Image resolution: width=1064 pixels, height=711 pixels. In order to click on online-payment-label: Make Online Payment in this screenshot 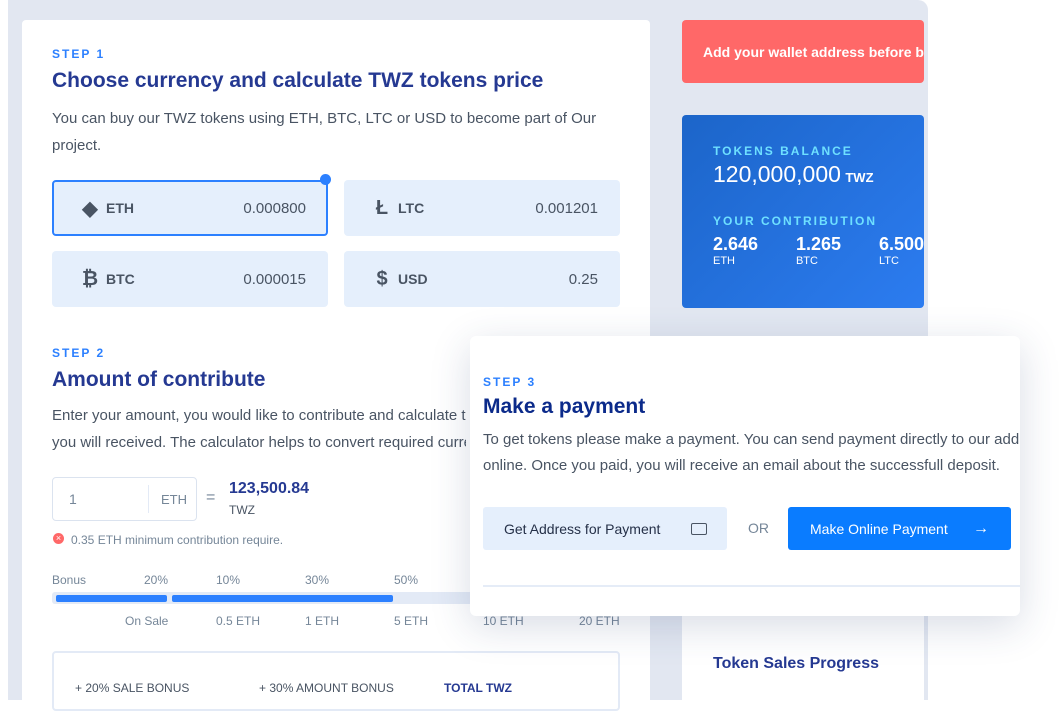, I will do `click(879, 528)`.